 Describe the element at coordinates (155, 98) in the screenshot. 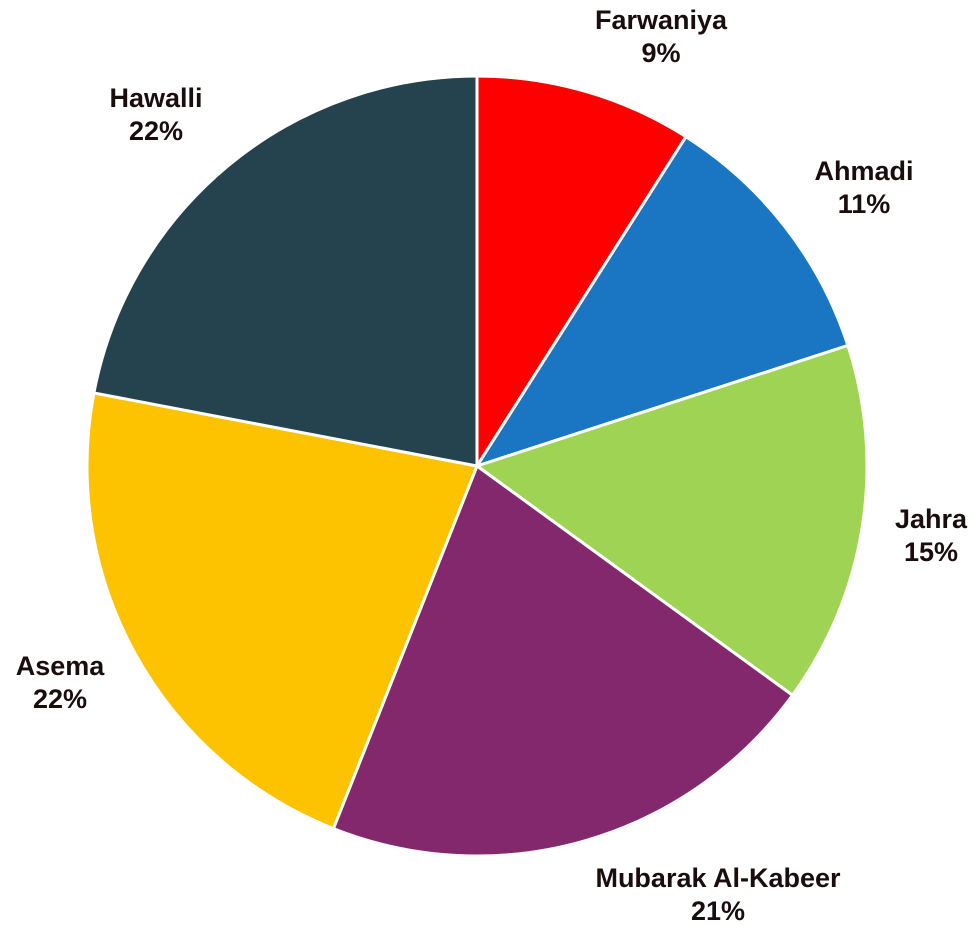

I see `slice-label: Hawalli` at that location.